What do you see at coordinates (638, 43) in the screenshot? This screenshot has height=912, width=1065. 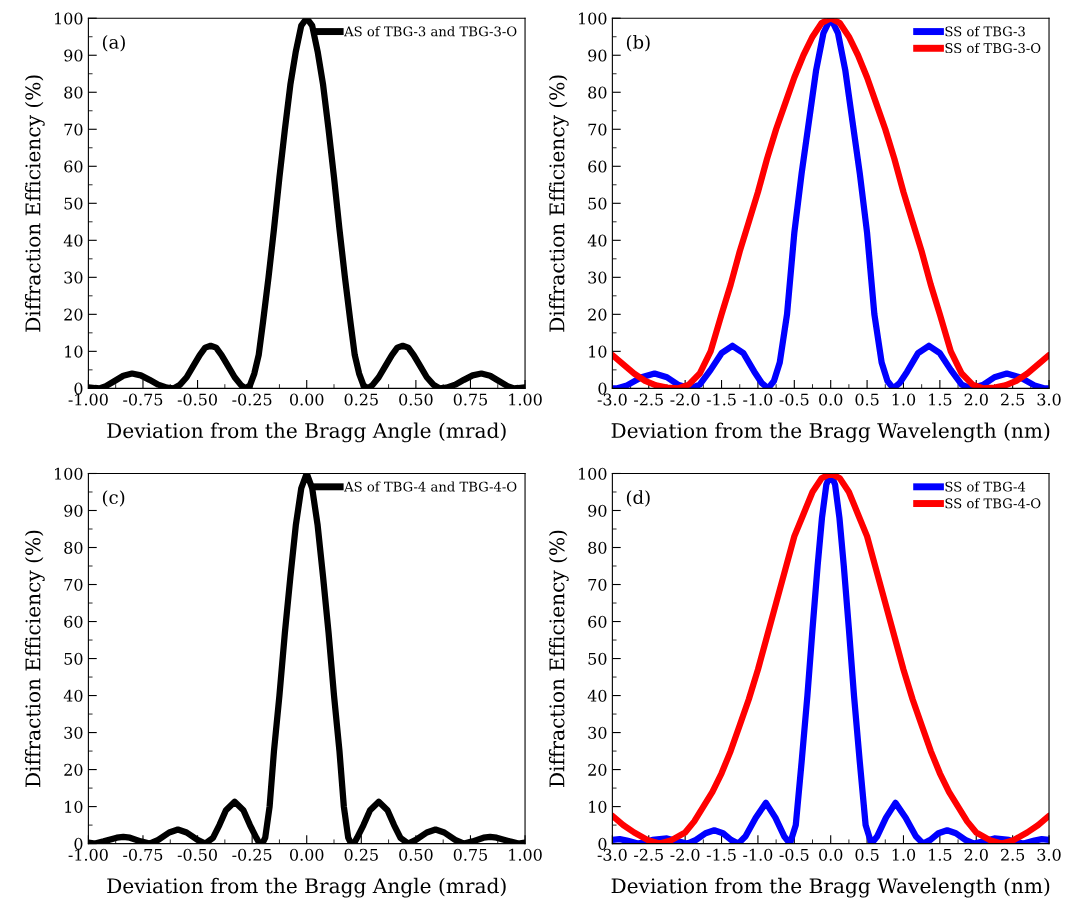 I see `annotation: (b)` at bounding box center [638, 43].